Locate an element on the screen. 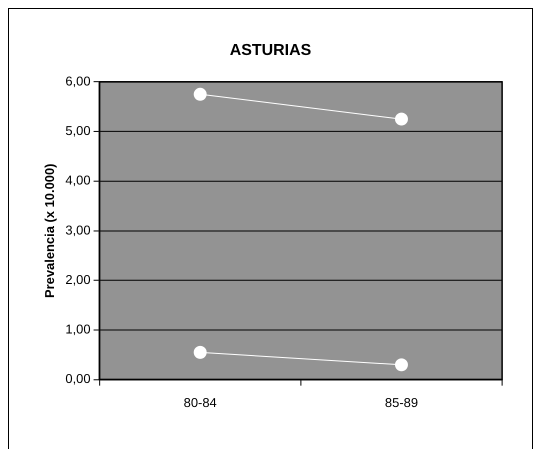  y-tick-label: 3,00 is located at coordinates (78, 230).